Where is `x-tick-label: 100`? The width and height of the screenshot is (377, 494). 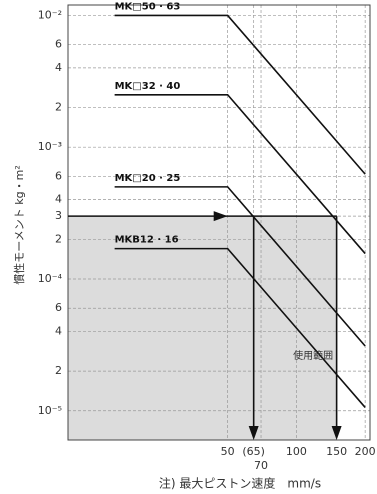
x-tick-label: 100 is located at coordinates (296, 451).